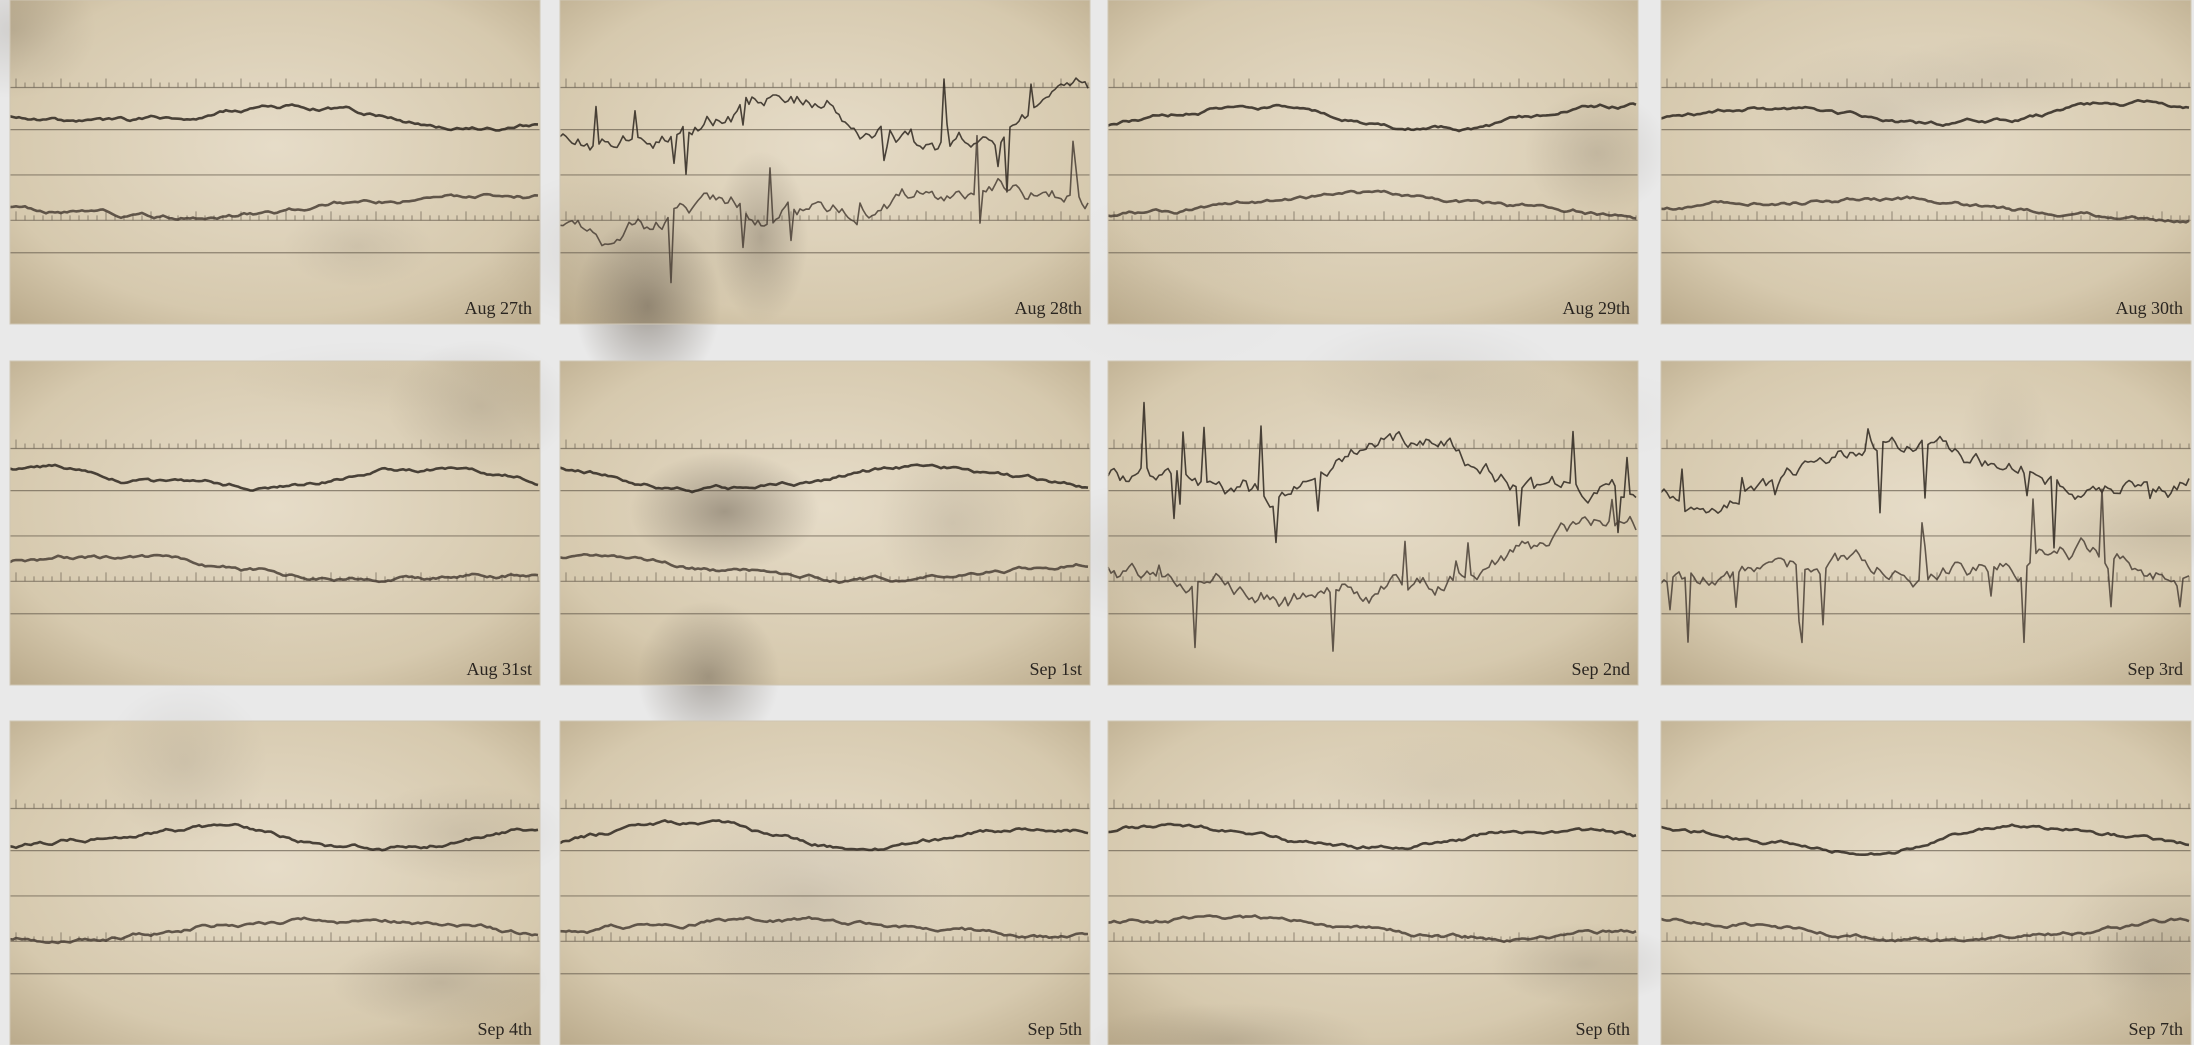  What do you see at coordinates (504, 1029) in the screenshot?
I see `tile-label: Sep 4th` at bounding box center [504, 1029].